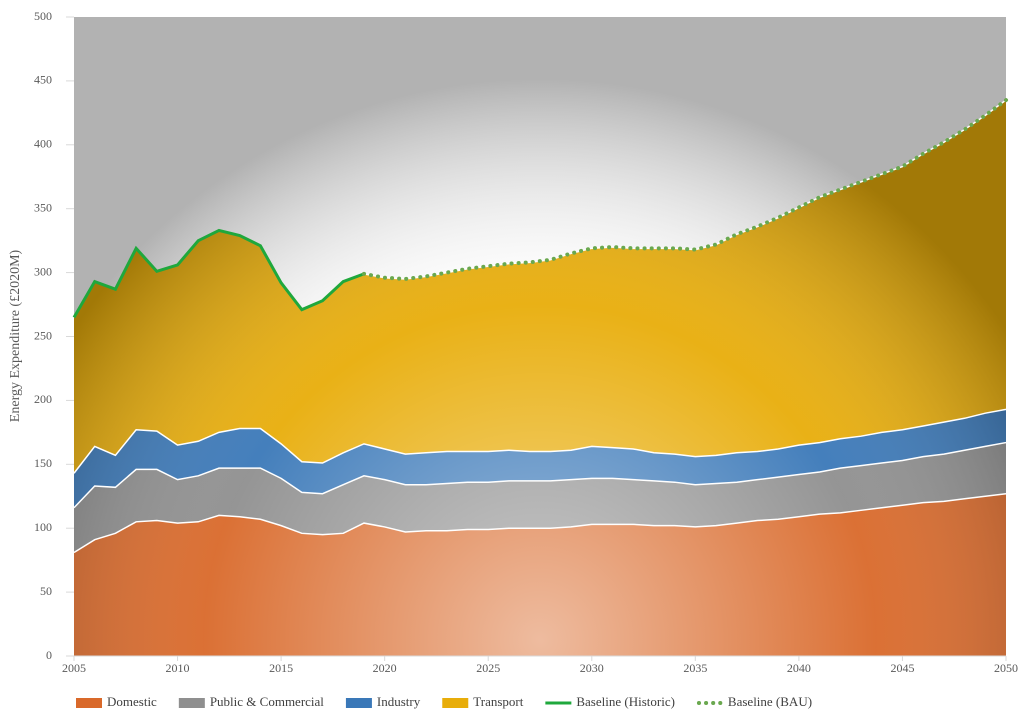 This screenshot has height=713, width=1023. Describe the element at coordinates (43, 463) in the screenshot. I see `y-tick-label: 150` at that location.